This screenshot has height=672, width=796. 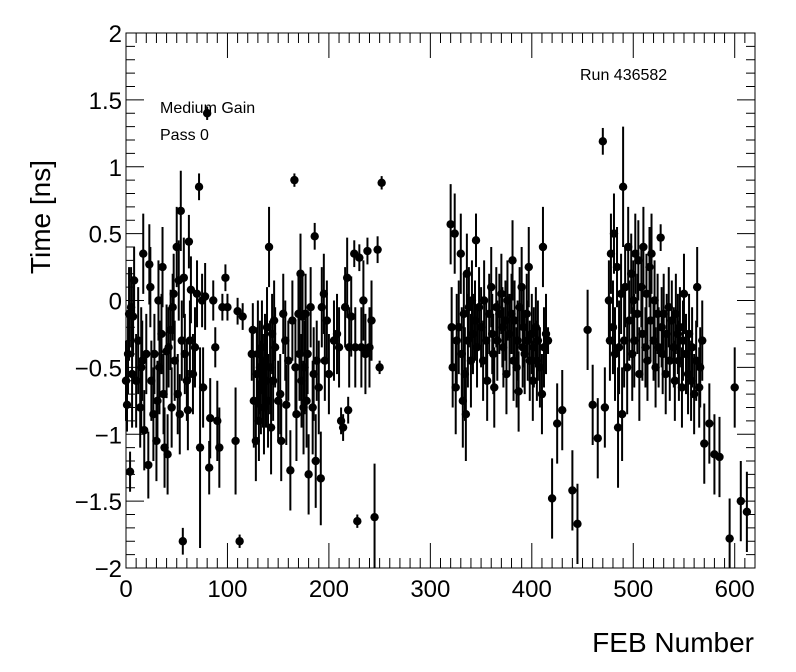 What do you see at coordinates (115, 34) in the screenshot?
I see `y-tick-label: 2` at bounding box center [115, 34].